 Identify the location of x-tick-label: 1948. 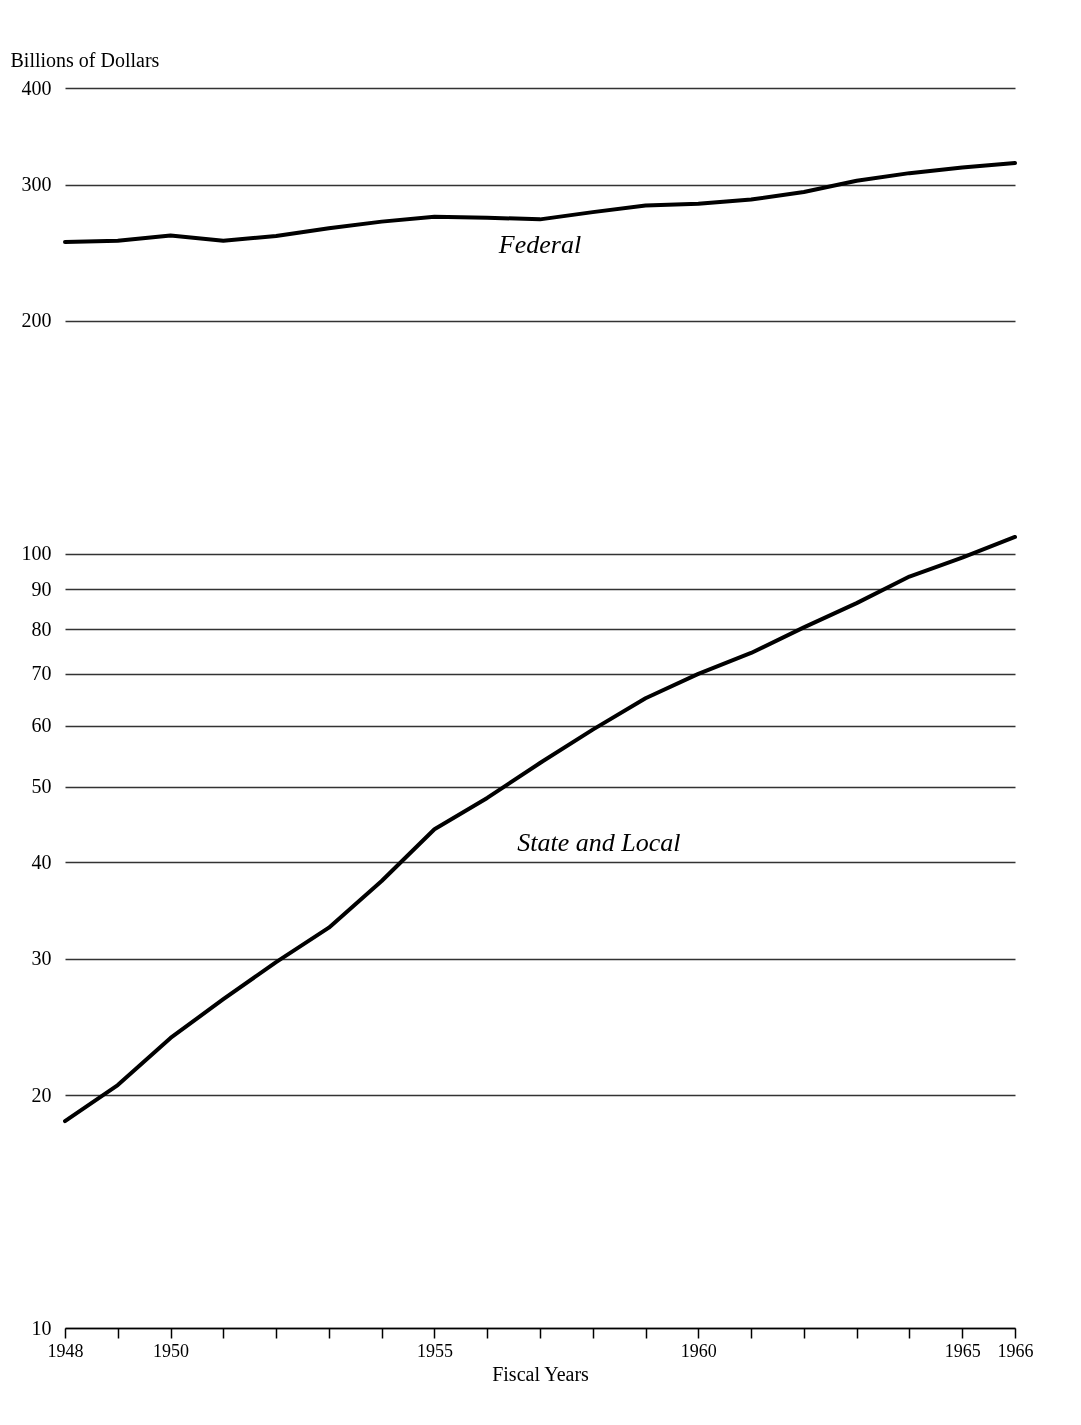
(65, 1350).